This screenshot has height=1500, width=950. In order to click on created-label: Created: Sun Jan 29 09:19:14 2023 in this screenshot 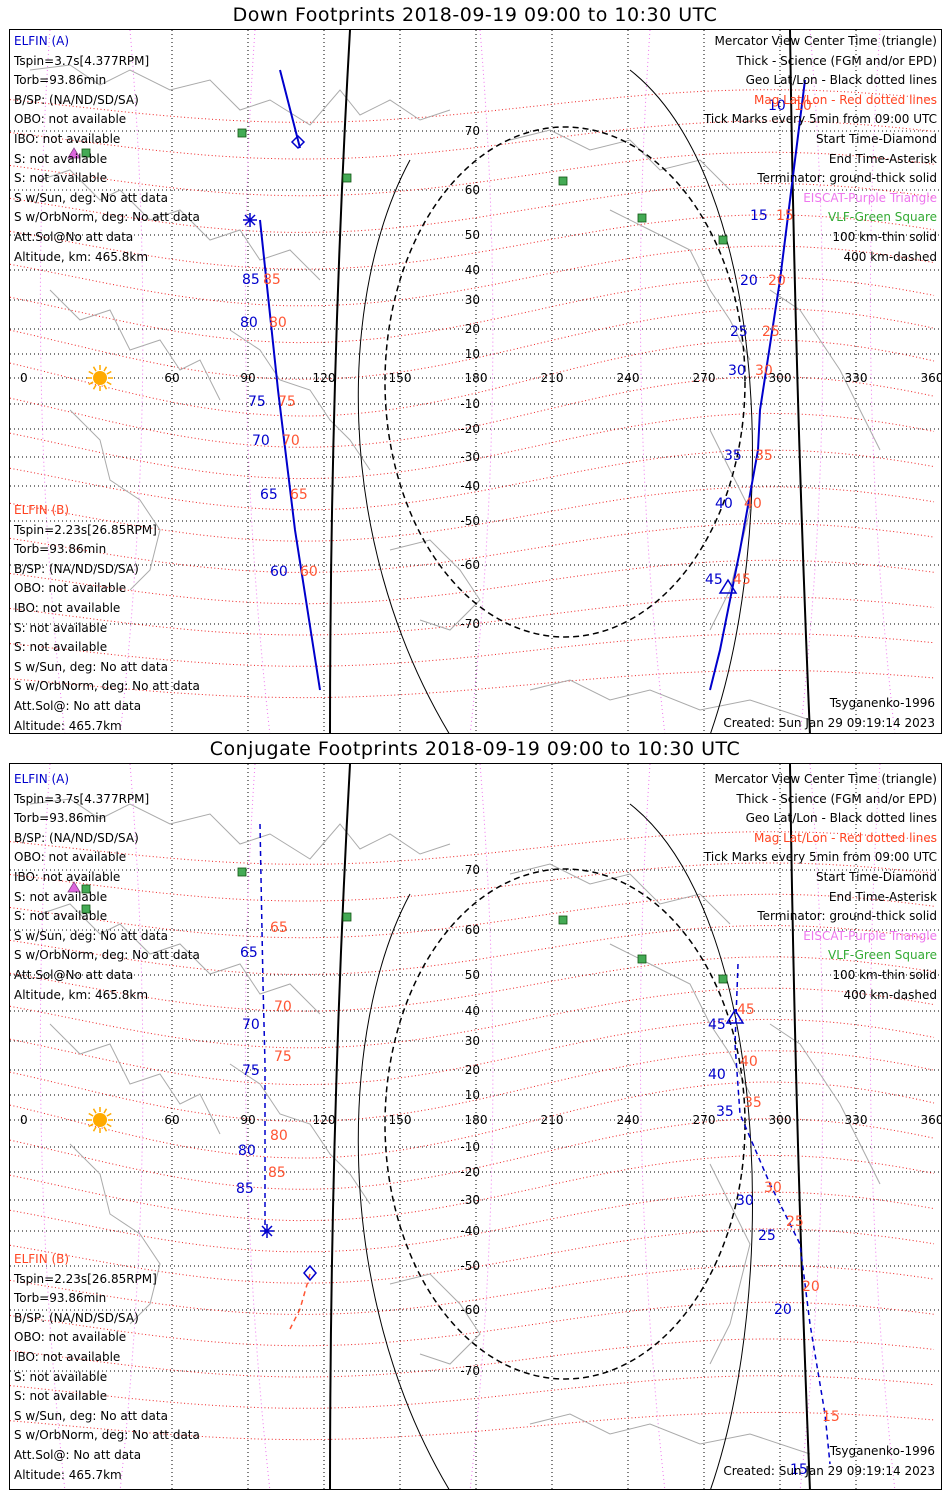, I will do `click(829, 723)`.